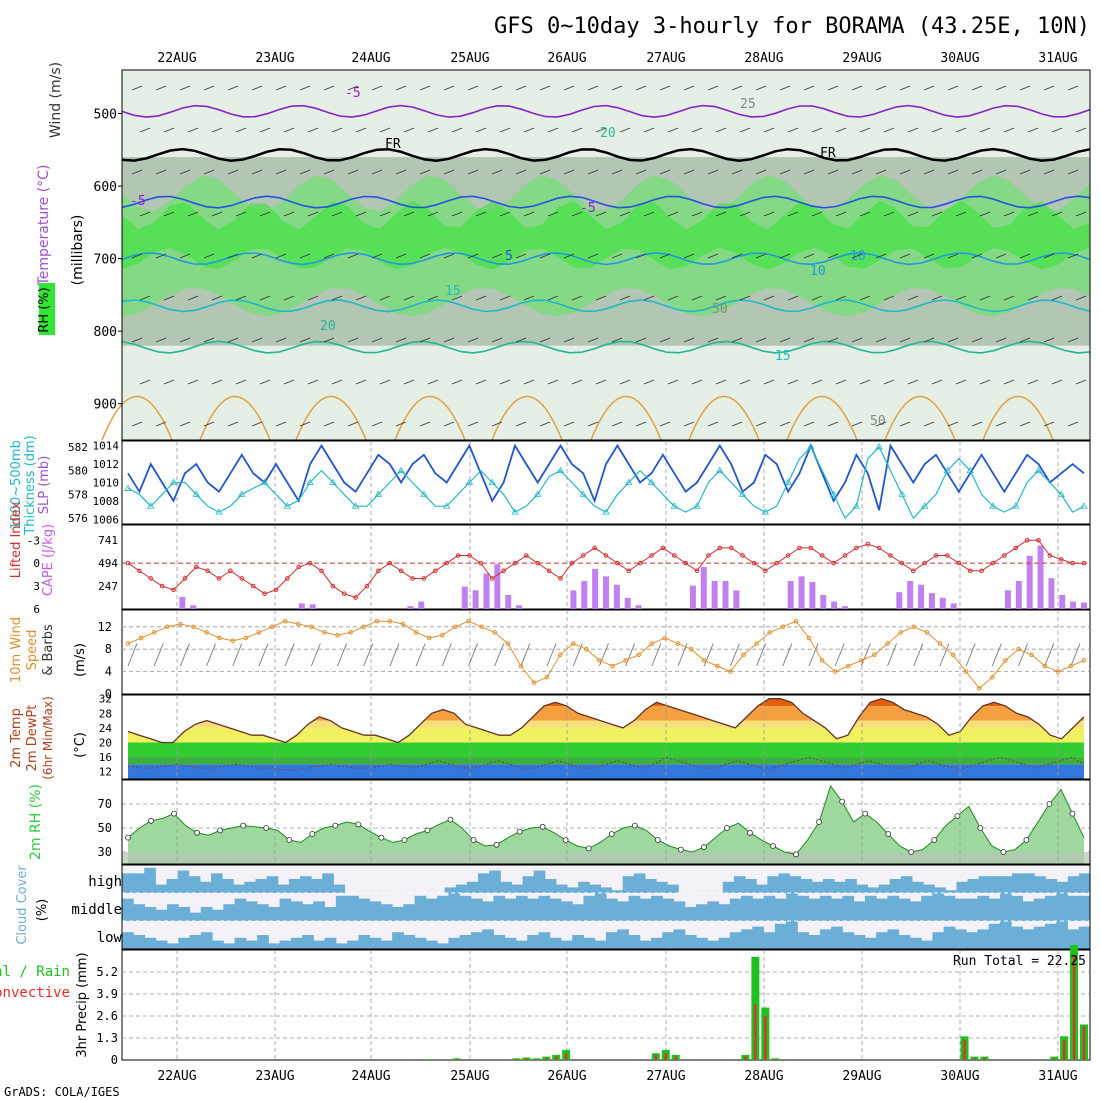  What do you see at coordinates (78, 250) in the screenshot?
I see `upper-mb-label: (millibars)` at bounding box center [78, 250].